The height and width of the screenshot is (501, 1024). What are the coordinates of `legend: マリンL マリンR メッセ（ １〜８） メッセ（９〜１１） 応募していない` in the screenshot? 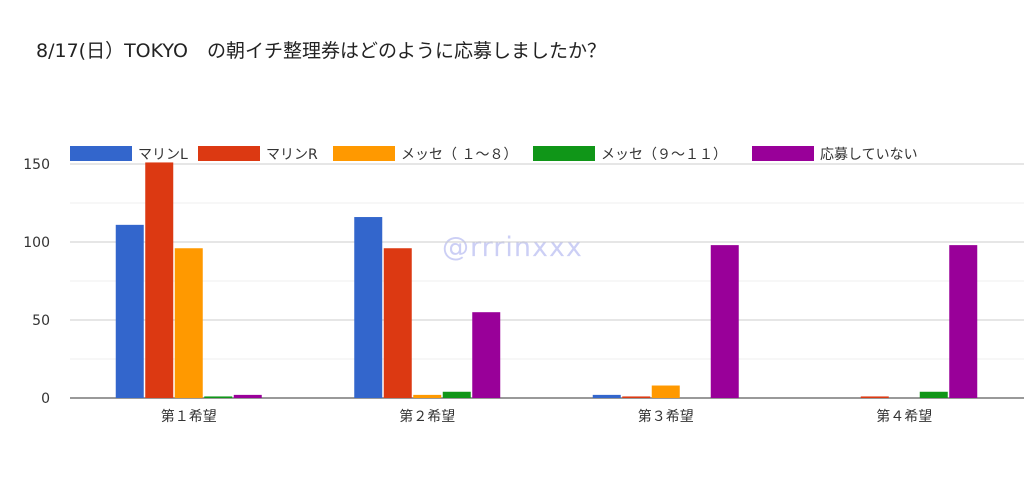 It's located at (494, 154).